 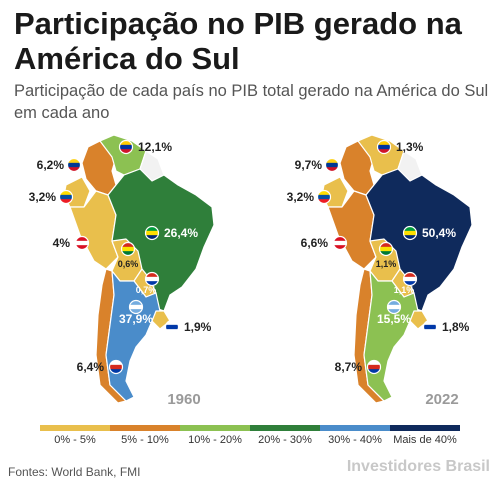 What do you see at coordinates (136, 319) in the screenshot?
I see `share-label-argentina: 37,9%` at bounding box center [136, 319].